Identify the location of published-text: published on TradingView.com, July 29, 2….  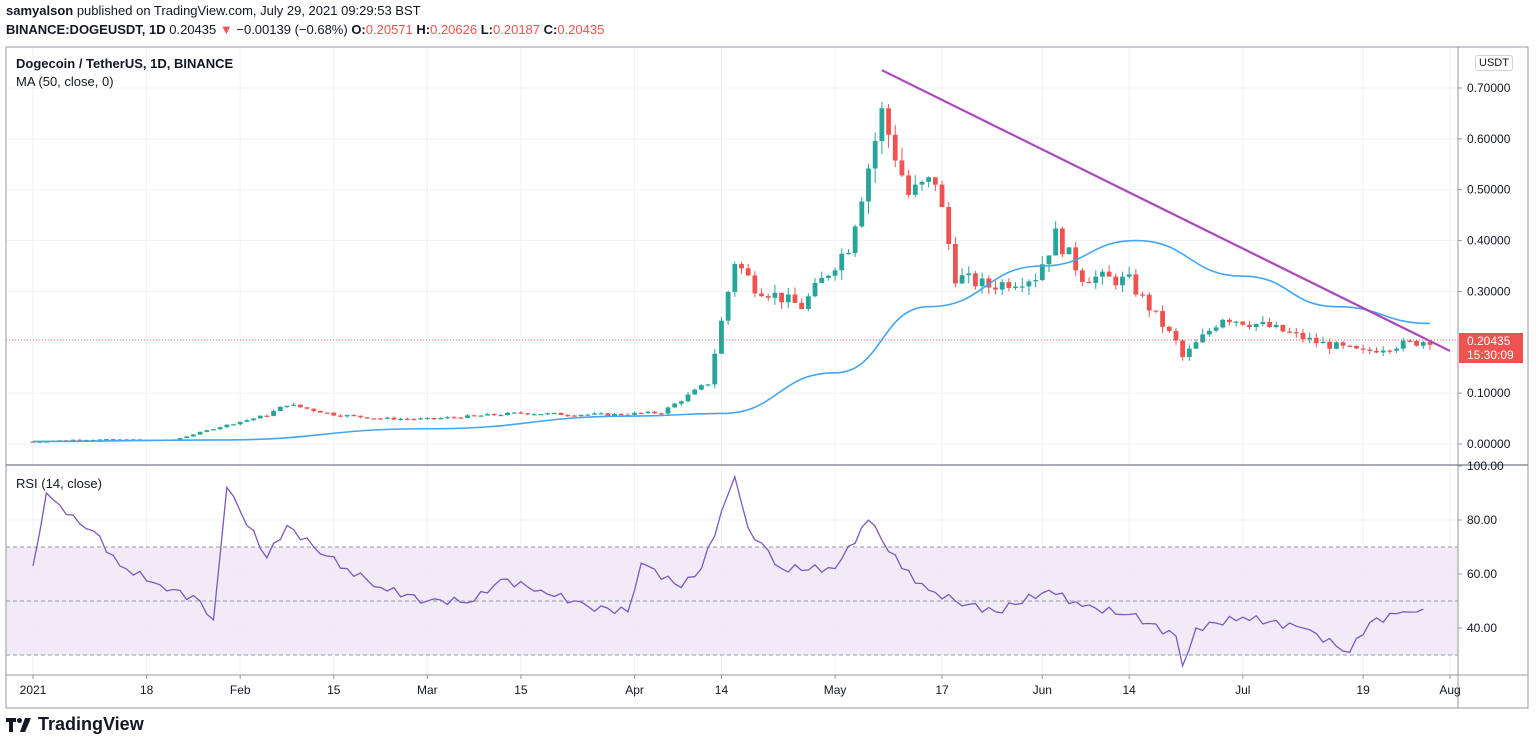
(248, 10).